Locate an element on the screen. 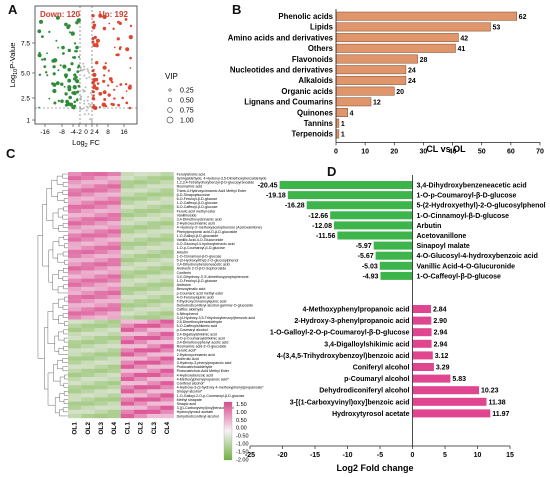  volcano-y-tick-label: 5.0 is located at coordinates (25, 74).